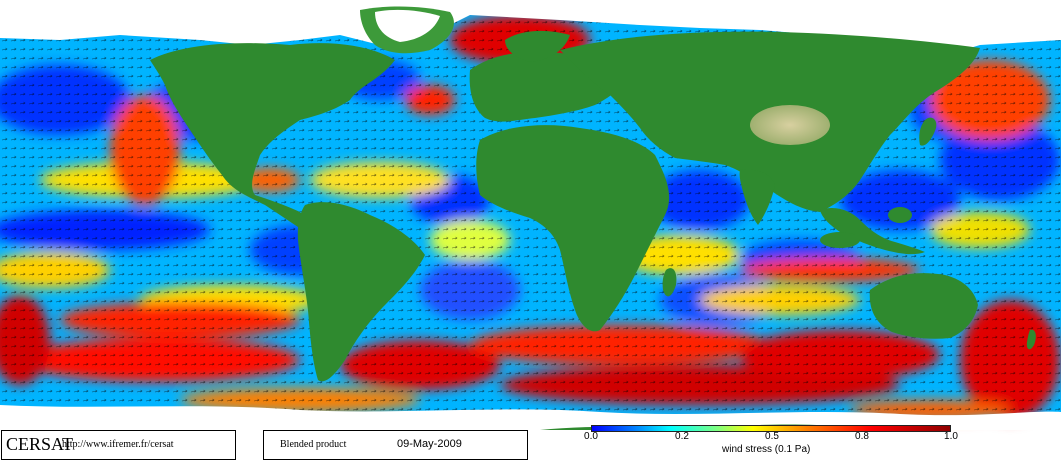 This screenshot has height=462, width=1061. I want to click on north-america, so click(272, 139).